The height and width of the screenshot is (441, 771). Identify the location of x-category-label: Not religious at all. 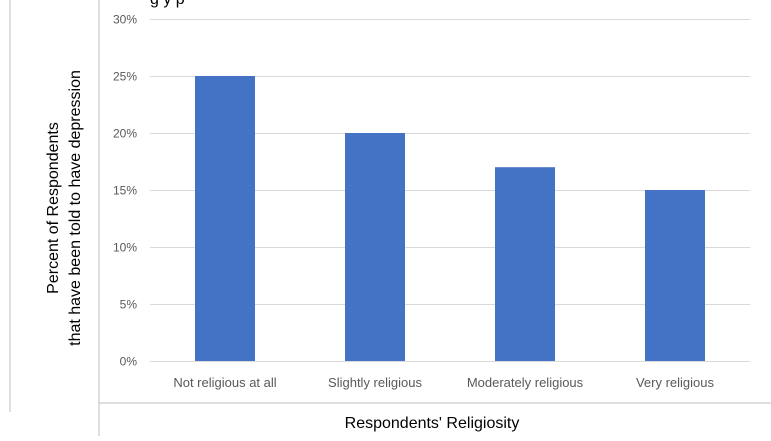
(224, 382).